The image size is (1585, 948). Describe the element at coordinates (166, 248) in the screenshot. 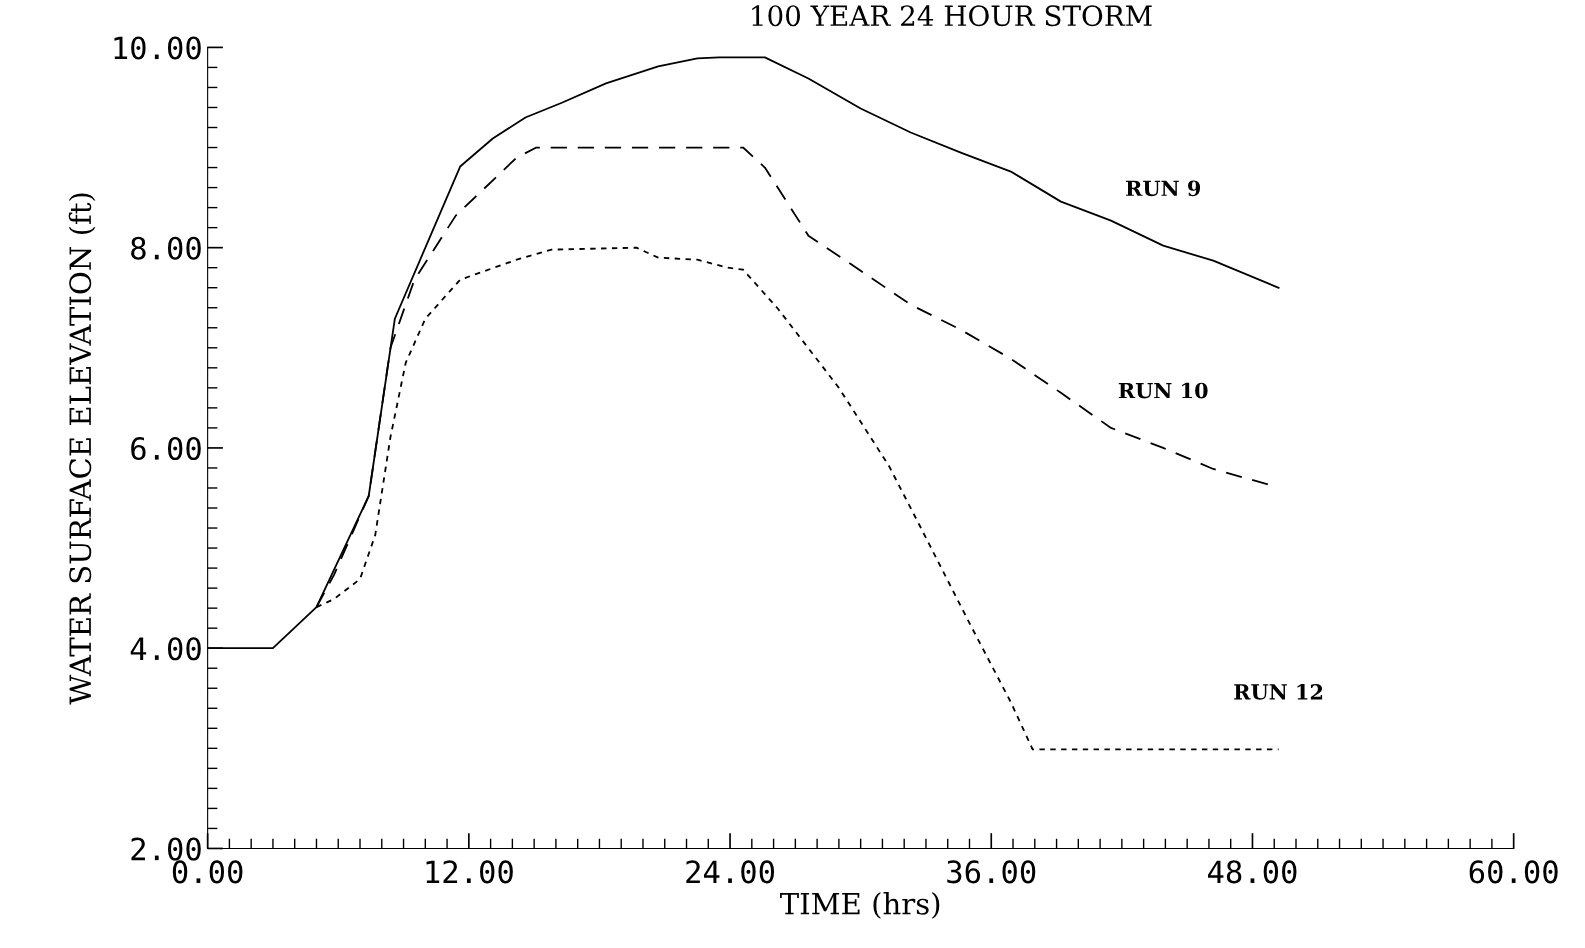

I see `y-tick-label: 8.00` at that location.